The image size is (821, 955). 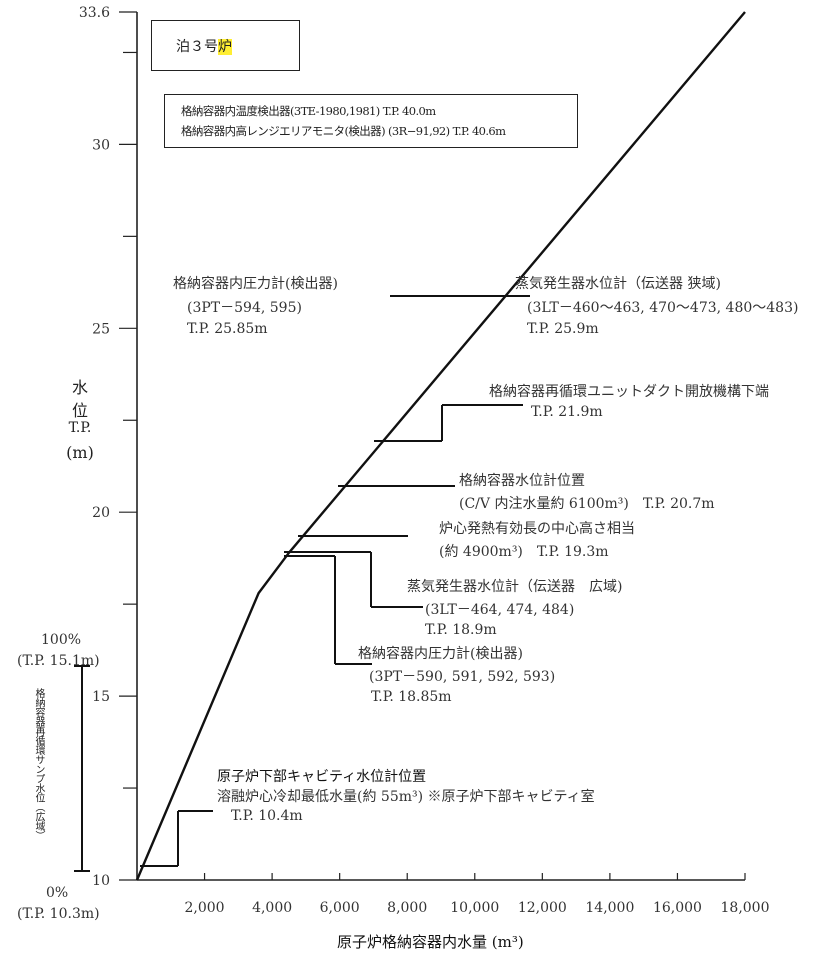 What do you see at coordinates (79, 387) in the screenshot?
I see `y-axis-label-1: 水` at bounding box center [79, 387].